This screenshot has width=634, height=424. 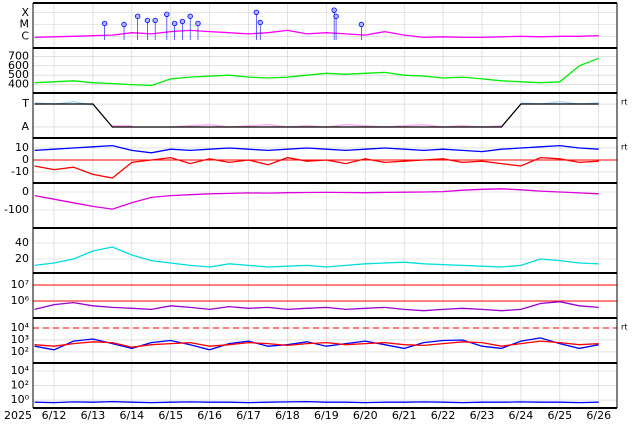 What do you see at coordinates (54, 415) in the screenshot?
I see `x-tick-label: 6/12` at bounding box center [54, 415].